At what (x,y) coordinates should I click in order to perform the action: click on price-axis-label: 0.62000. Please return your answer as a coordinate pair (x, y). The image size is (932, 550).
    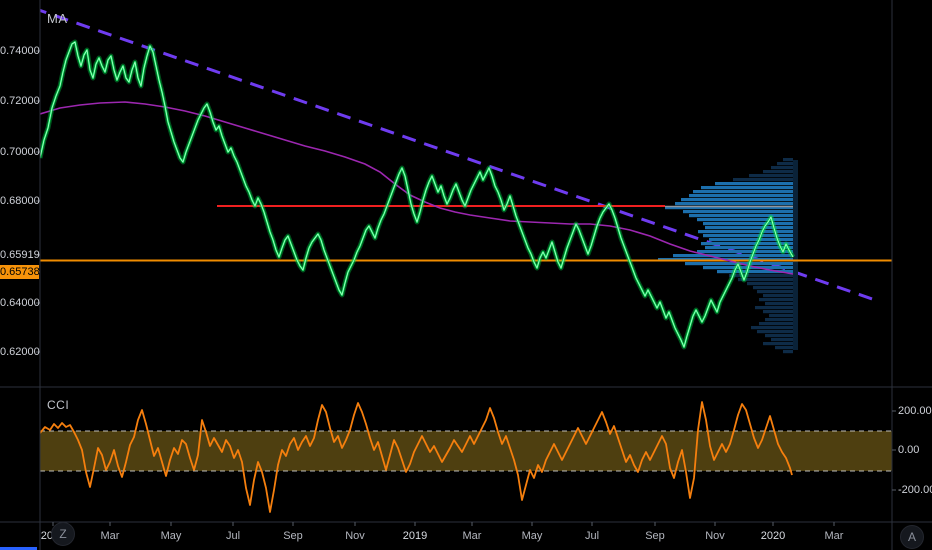
    Looking at the image, I should click on (20, 352).